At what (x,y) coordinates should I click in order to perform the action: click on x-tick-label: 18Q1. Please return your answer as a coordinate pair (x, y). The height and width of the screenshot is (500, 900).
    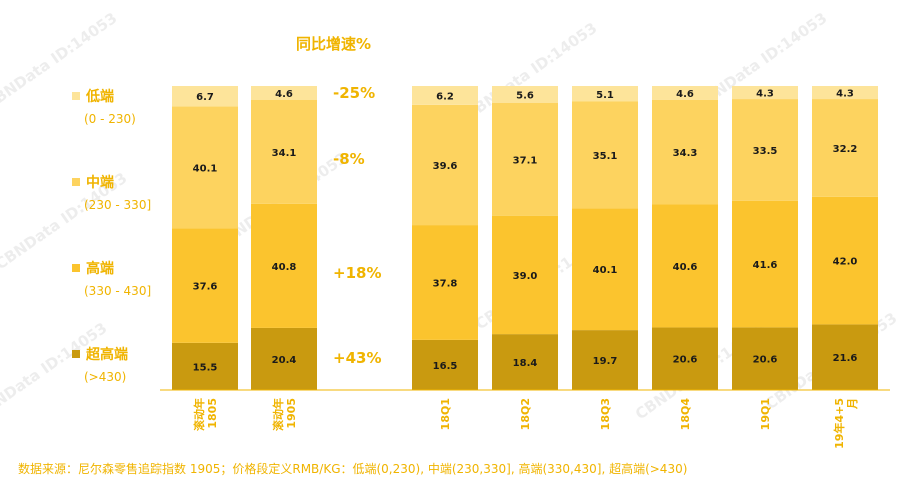
    Looking at the image, I should click on (445, 414).